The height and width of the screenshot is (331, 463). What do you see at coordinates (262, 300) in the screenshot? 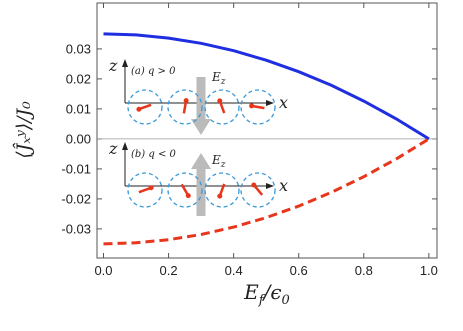
I see `x-axis-label-part: f` at bounding box center [262, 300].